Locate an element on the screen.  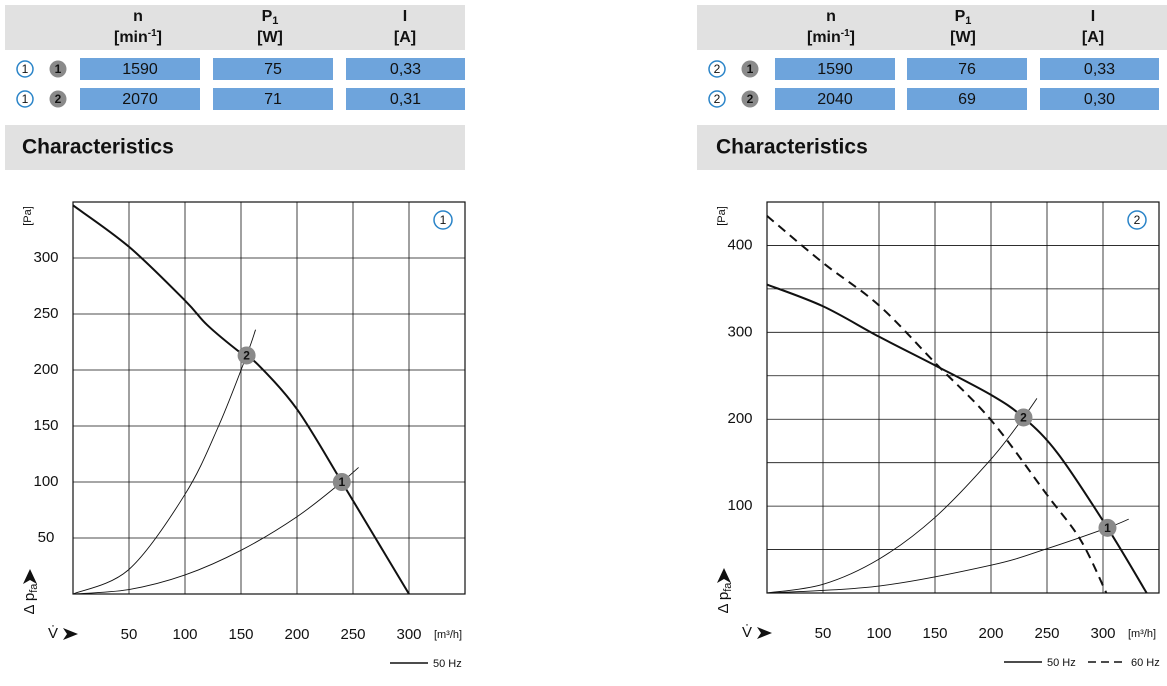
y-tick-label: 250 is located at coordinates (45, 313).